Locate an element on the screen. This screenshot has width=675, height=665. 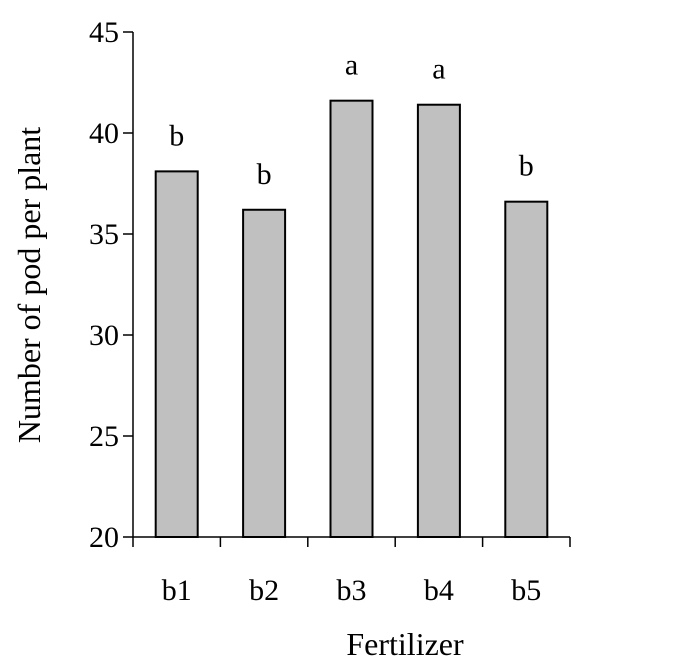
bar-b3 is located at coordinates (351, 319).